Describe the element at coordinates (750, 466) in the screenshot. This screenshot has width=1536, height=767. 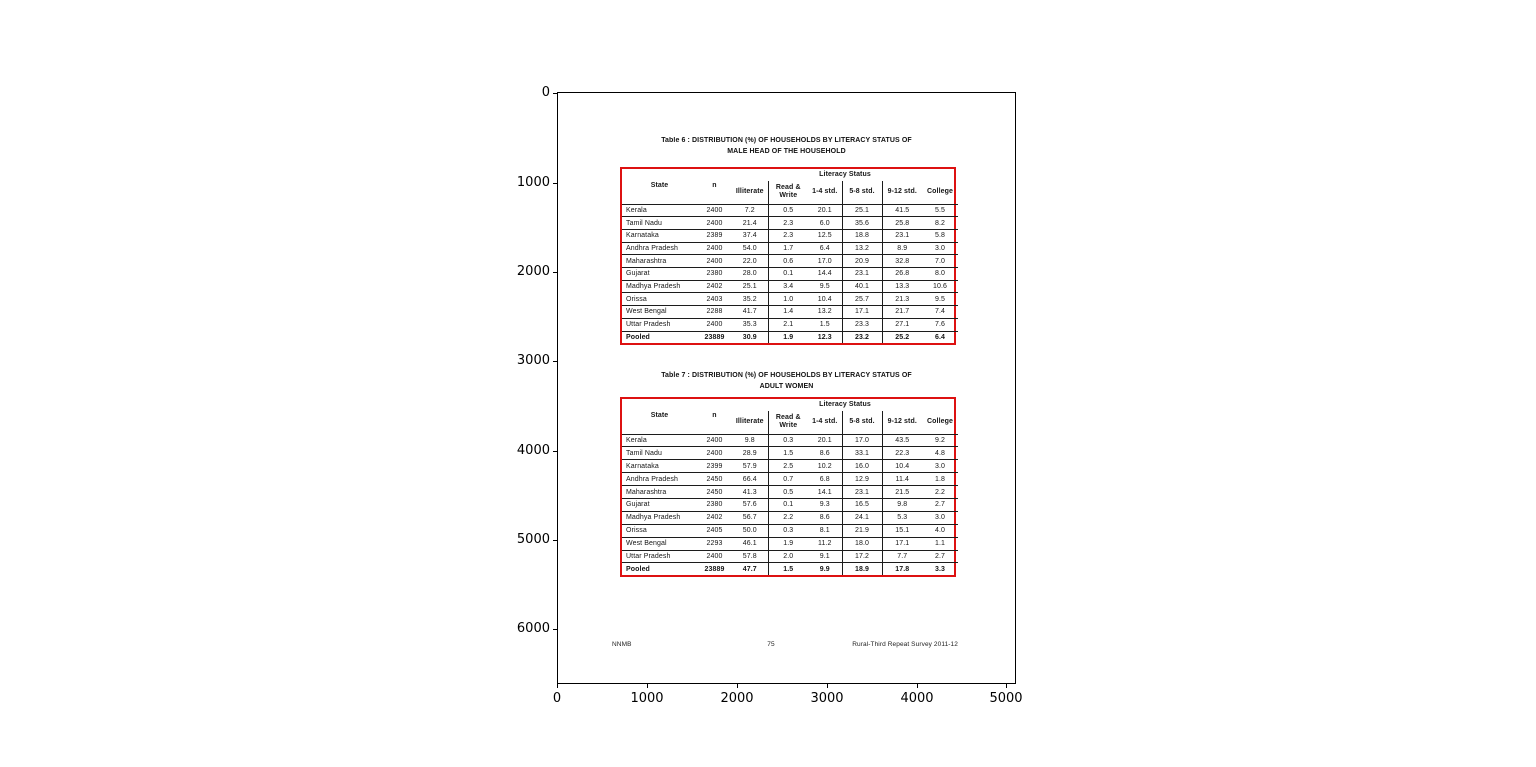
I see `value-cell: 57.9` at that location.